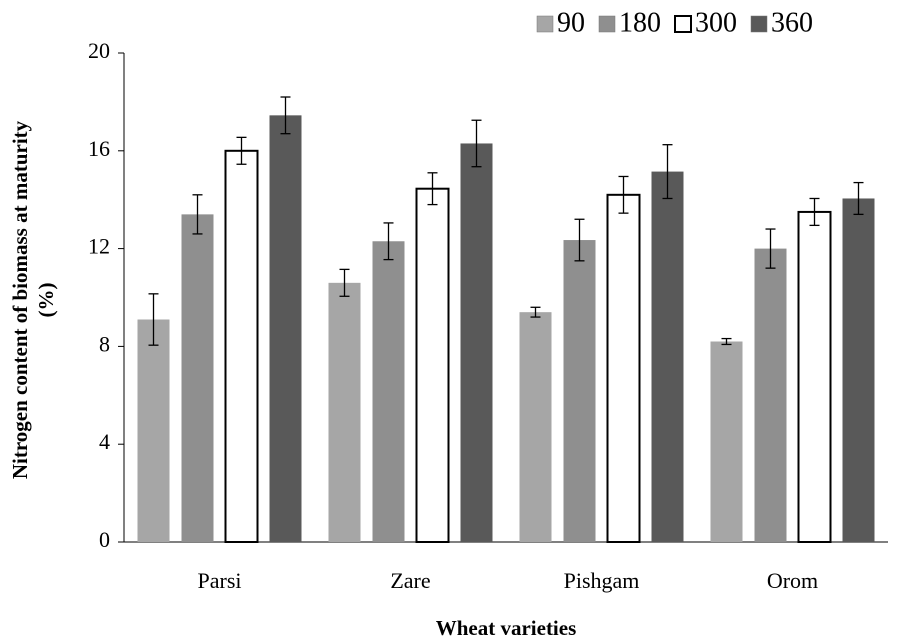  Describe the element at coordinates (46, 300) in the screenshot. I see `y-axis-label-line: (%)` at that location.